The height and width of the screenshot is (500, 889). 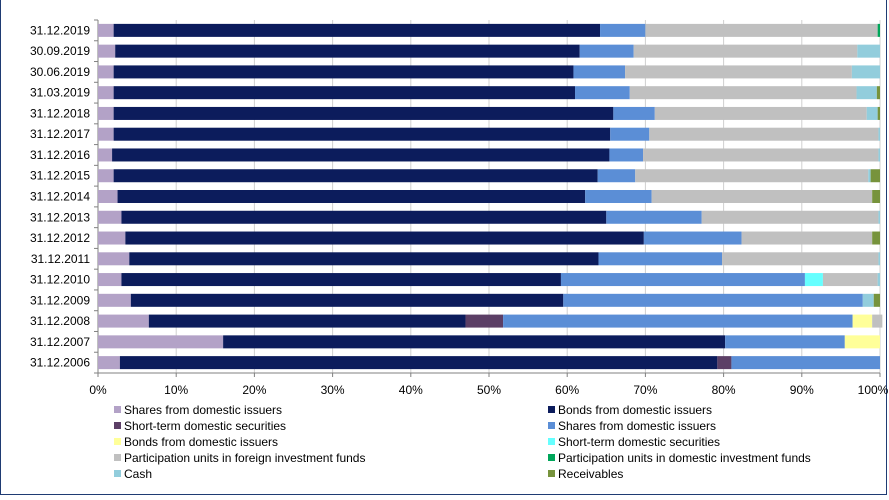 I want to click on x-tick-label: 100%, so click(x=873, y=390).